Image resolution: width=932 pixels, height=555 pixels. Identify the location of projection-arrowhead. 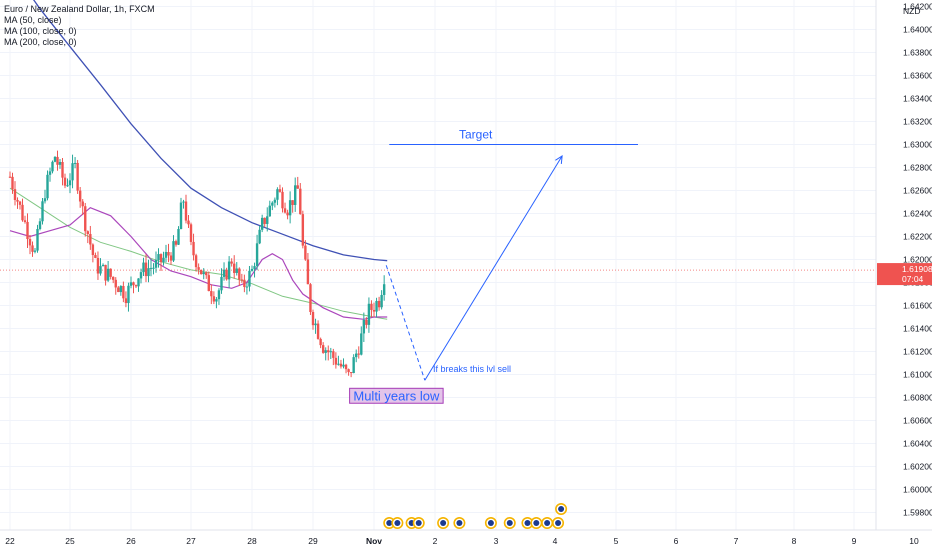
(559, 160).